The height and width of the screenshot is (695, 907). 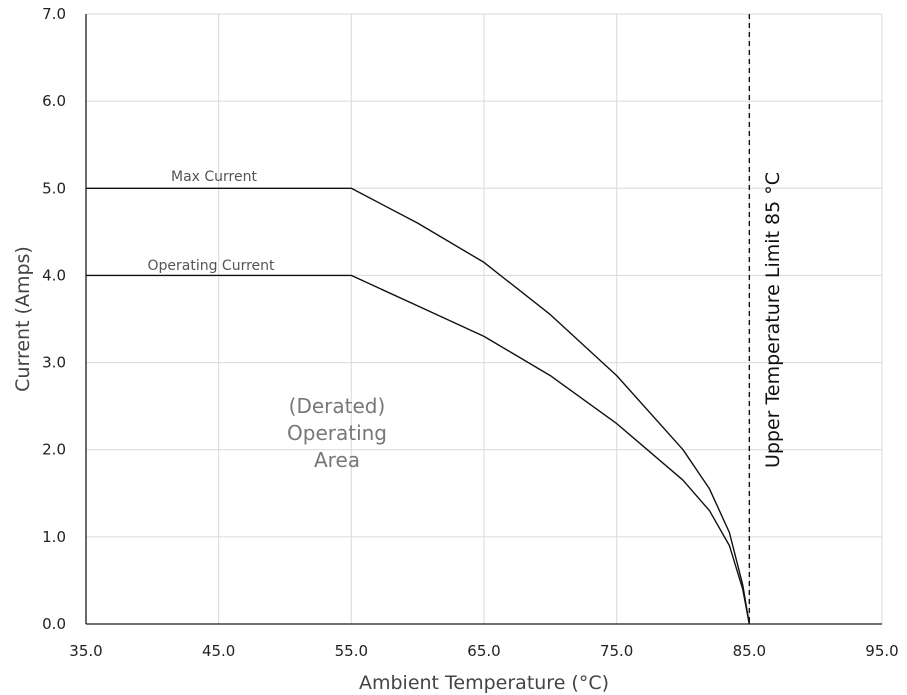 What do you see at coordinates (881, 651) in the screenshot?
I see `x-tick-label: 95.0` at bounding box center [881, 651].